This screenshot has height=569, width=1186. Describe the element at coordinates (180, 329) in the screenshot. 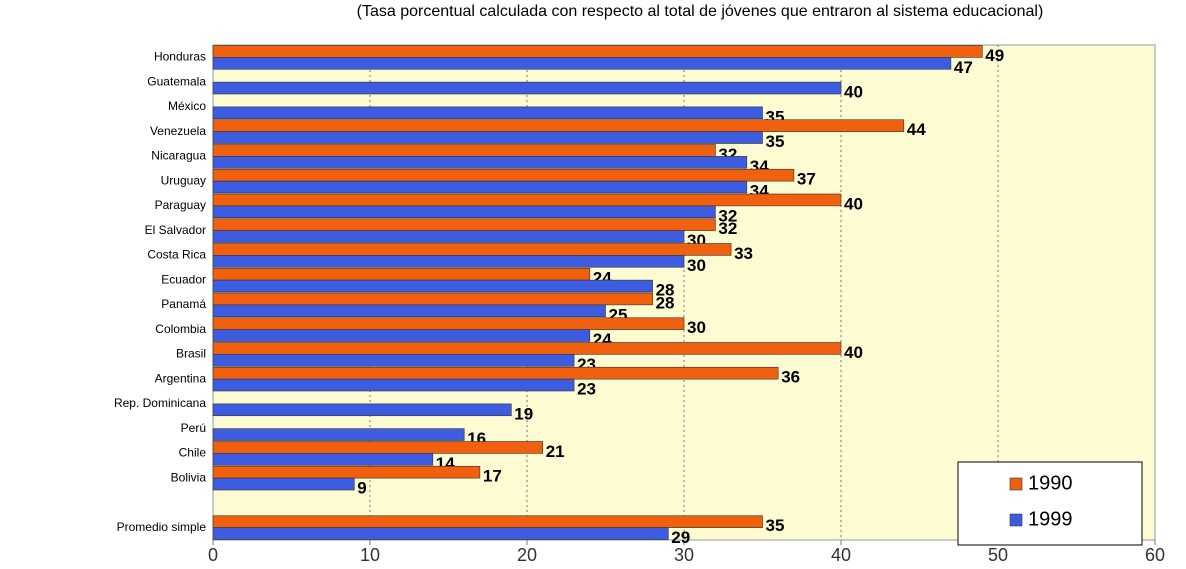

I see `y-tick-label: Colombia` at that location.